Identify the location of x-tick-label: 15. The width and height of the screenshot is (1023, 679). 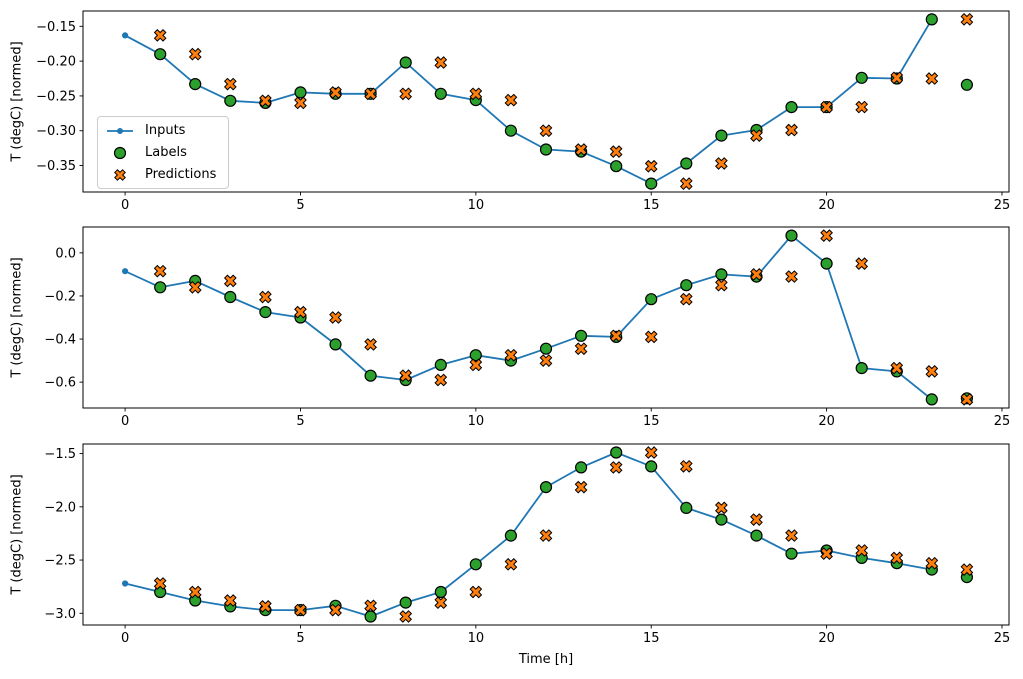
(651, 421).